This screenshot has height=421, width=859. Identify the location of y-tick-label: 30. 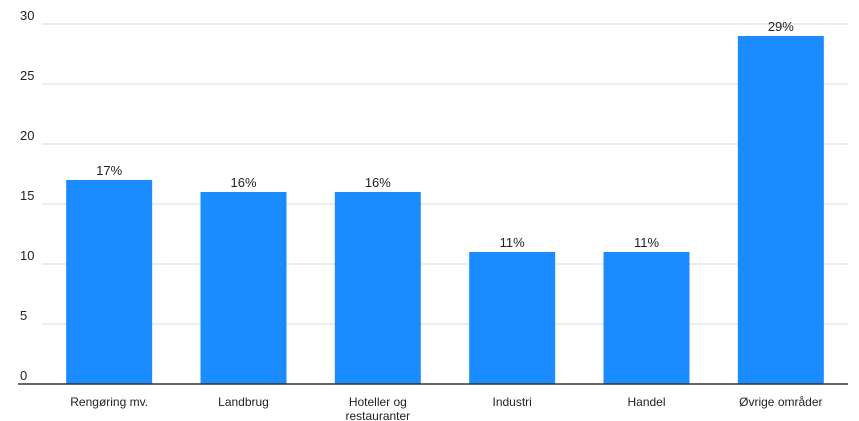
(27, 15).